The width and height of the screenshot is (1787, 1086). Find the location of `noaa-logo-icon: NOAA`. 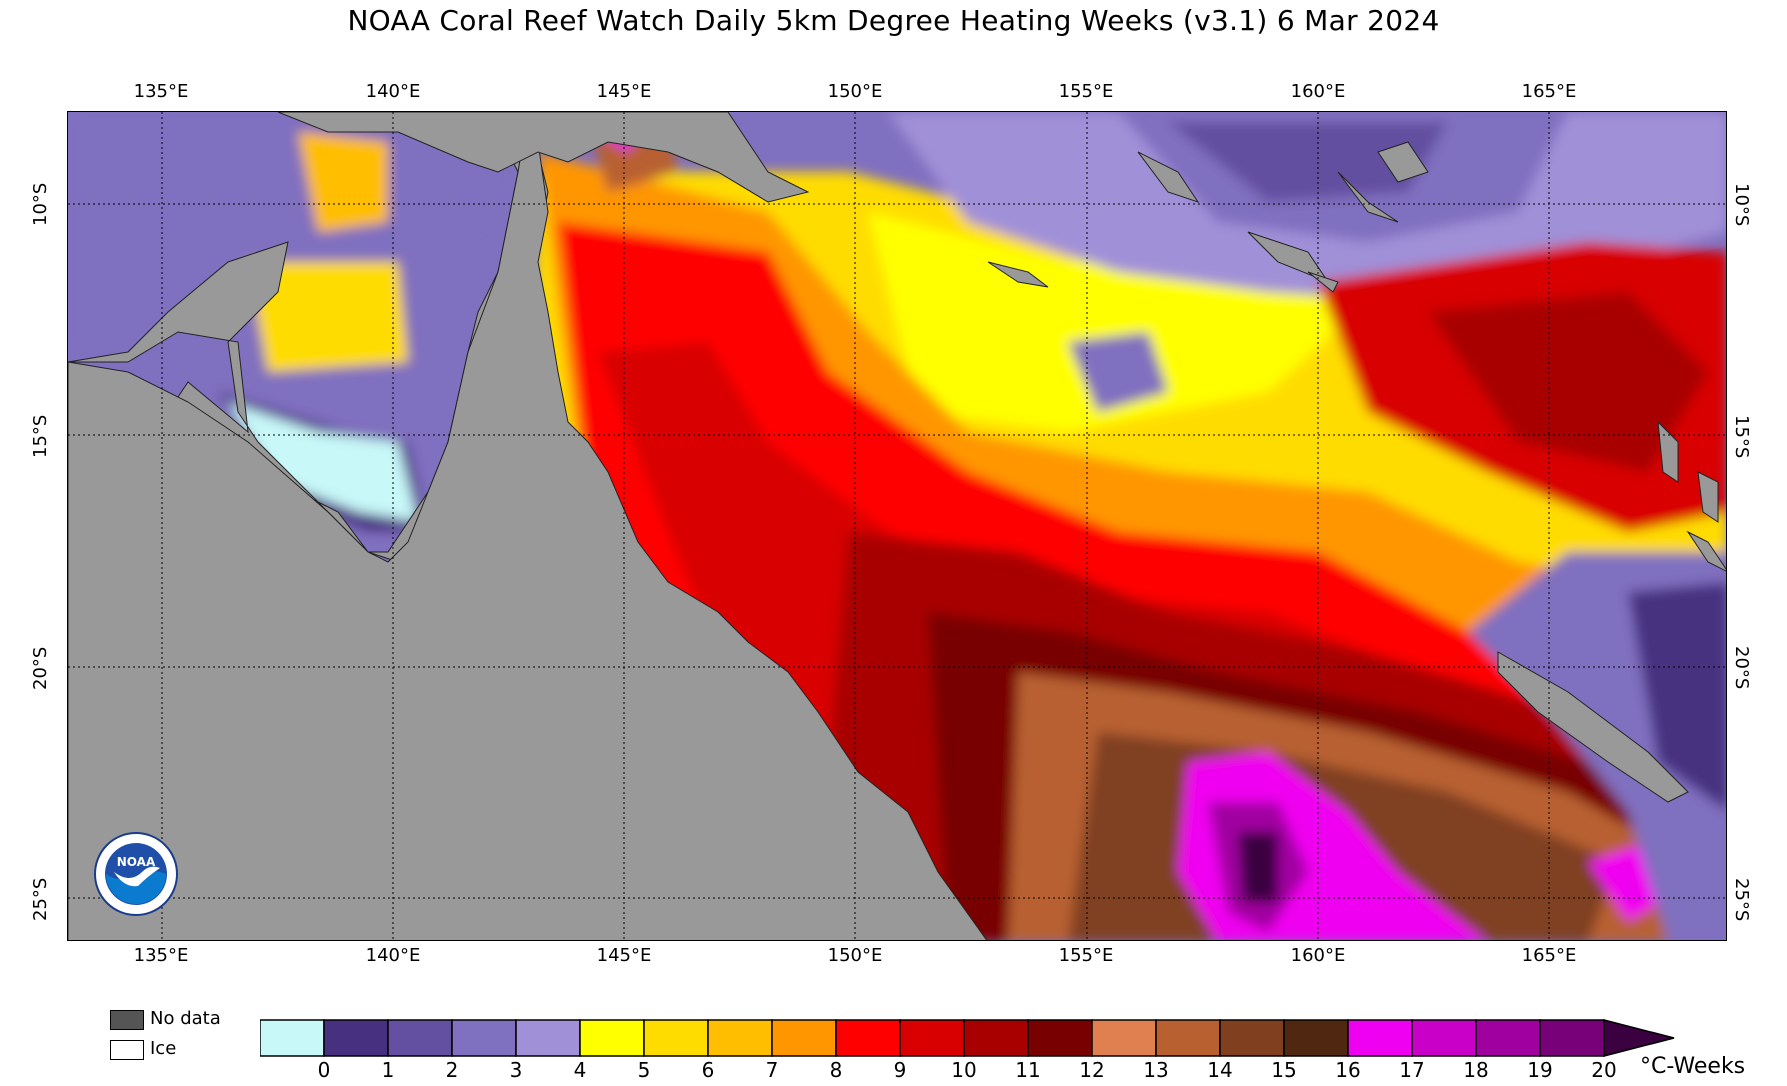

noaa-logo-icon: NOAA is located at coordinates (136, 874).